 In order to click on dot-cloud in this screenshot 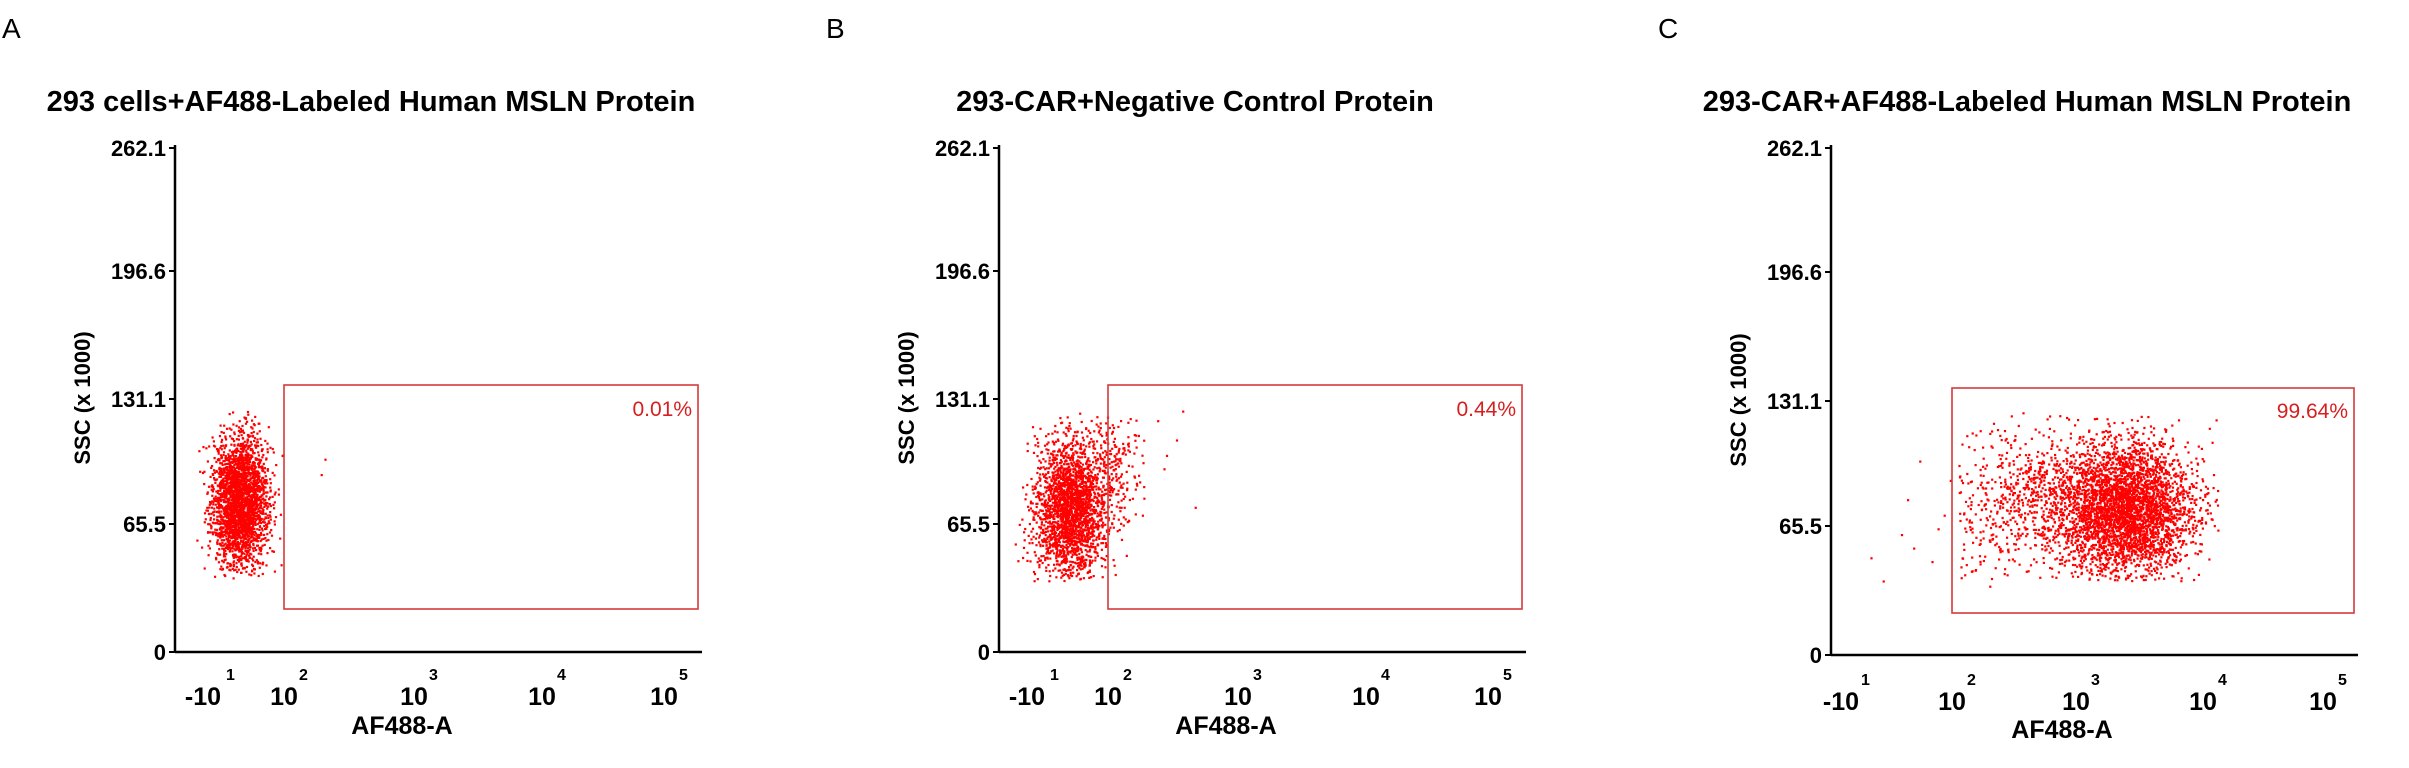, I will do `click(261, 495)`.